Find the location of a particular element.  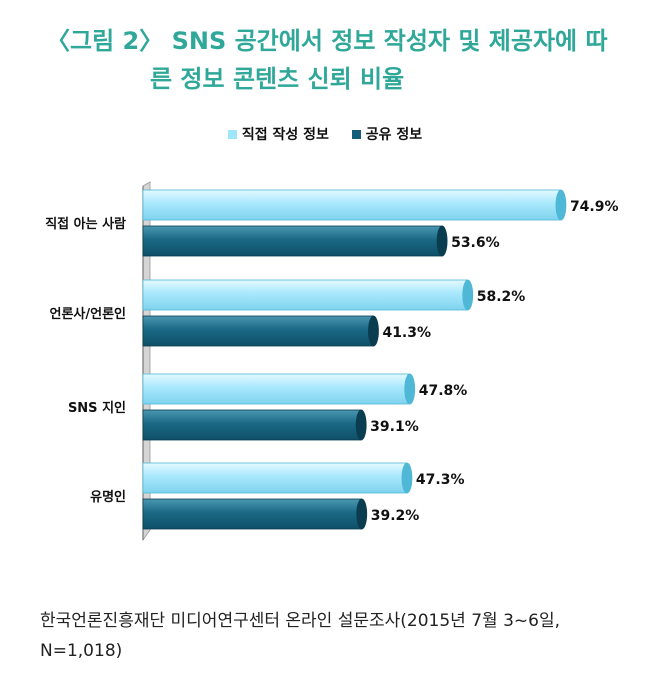

bar-s1-c0 is located at coordinates (292, 241).